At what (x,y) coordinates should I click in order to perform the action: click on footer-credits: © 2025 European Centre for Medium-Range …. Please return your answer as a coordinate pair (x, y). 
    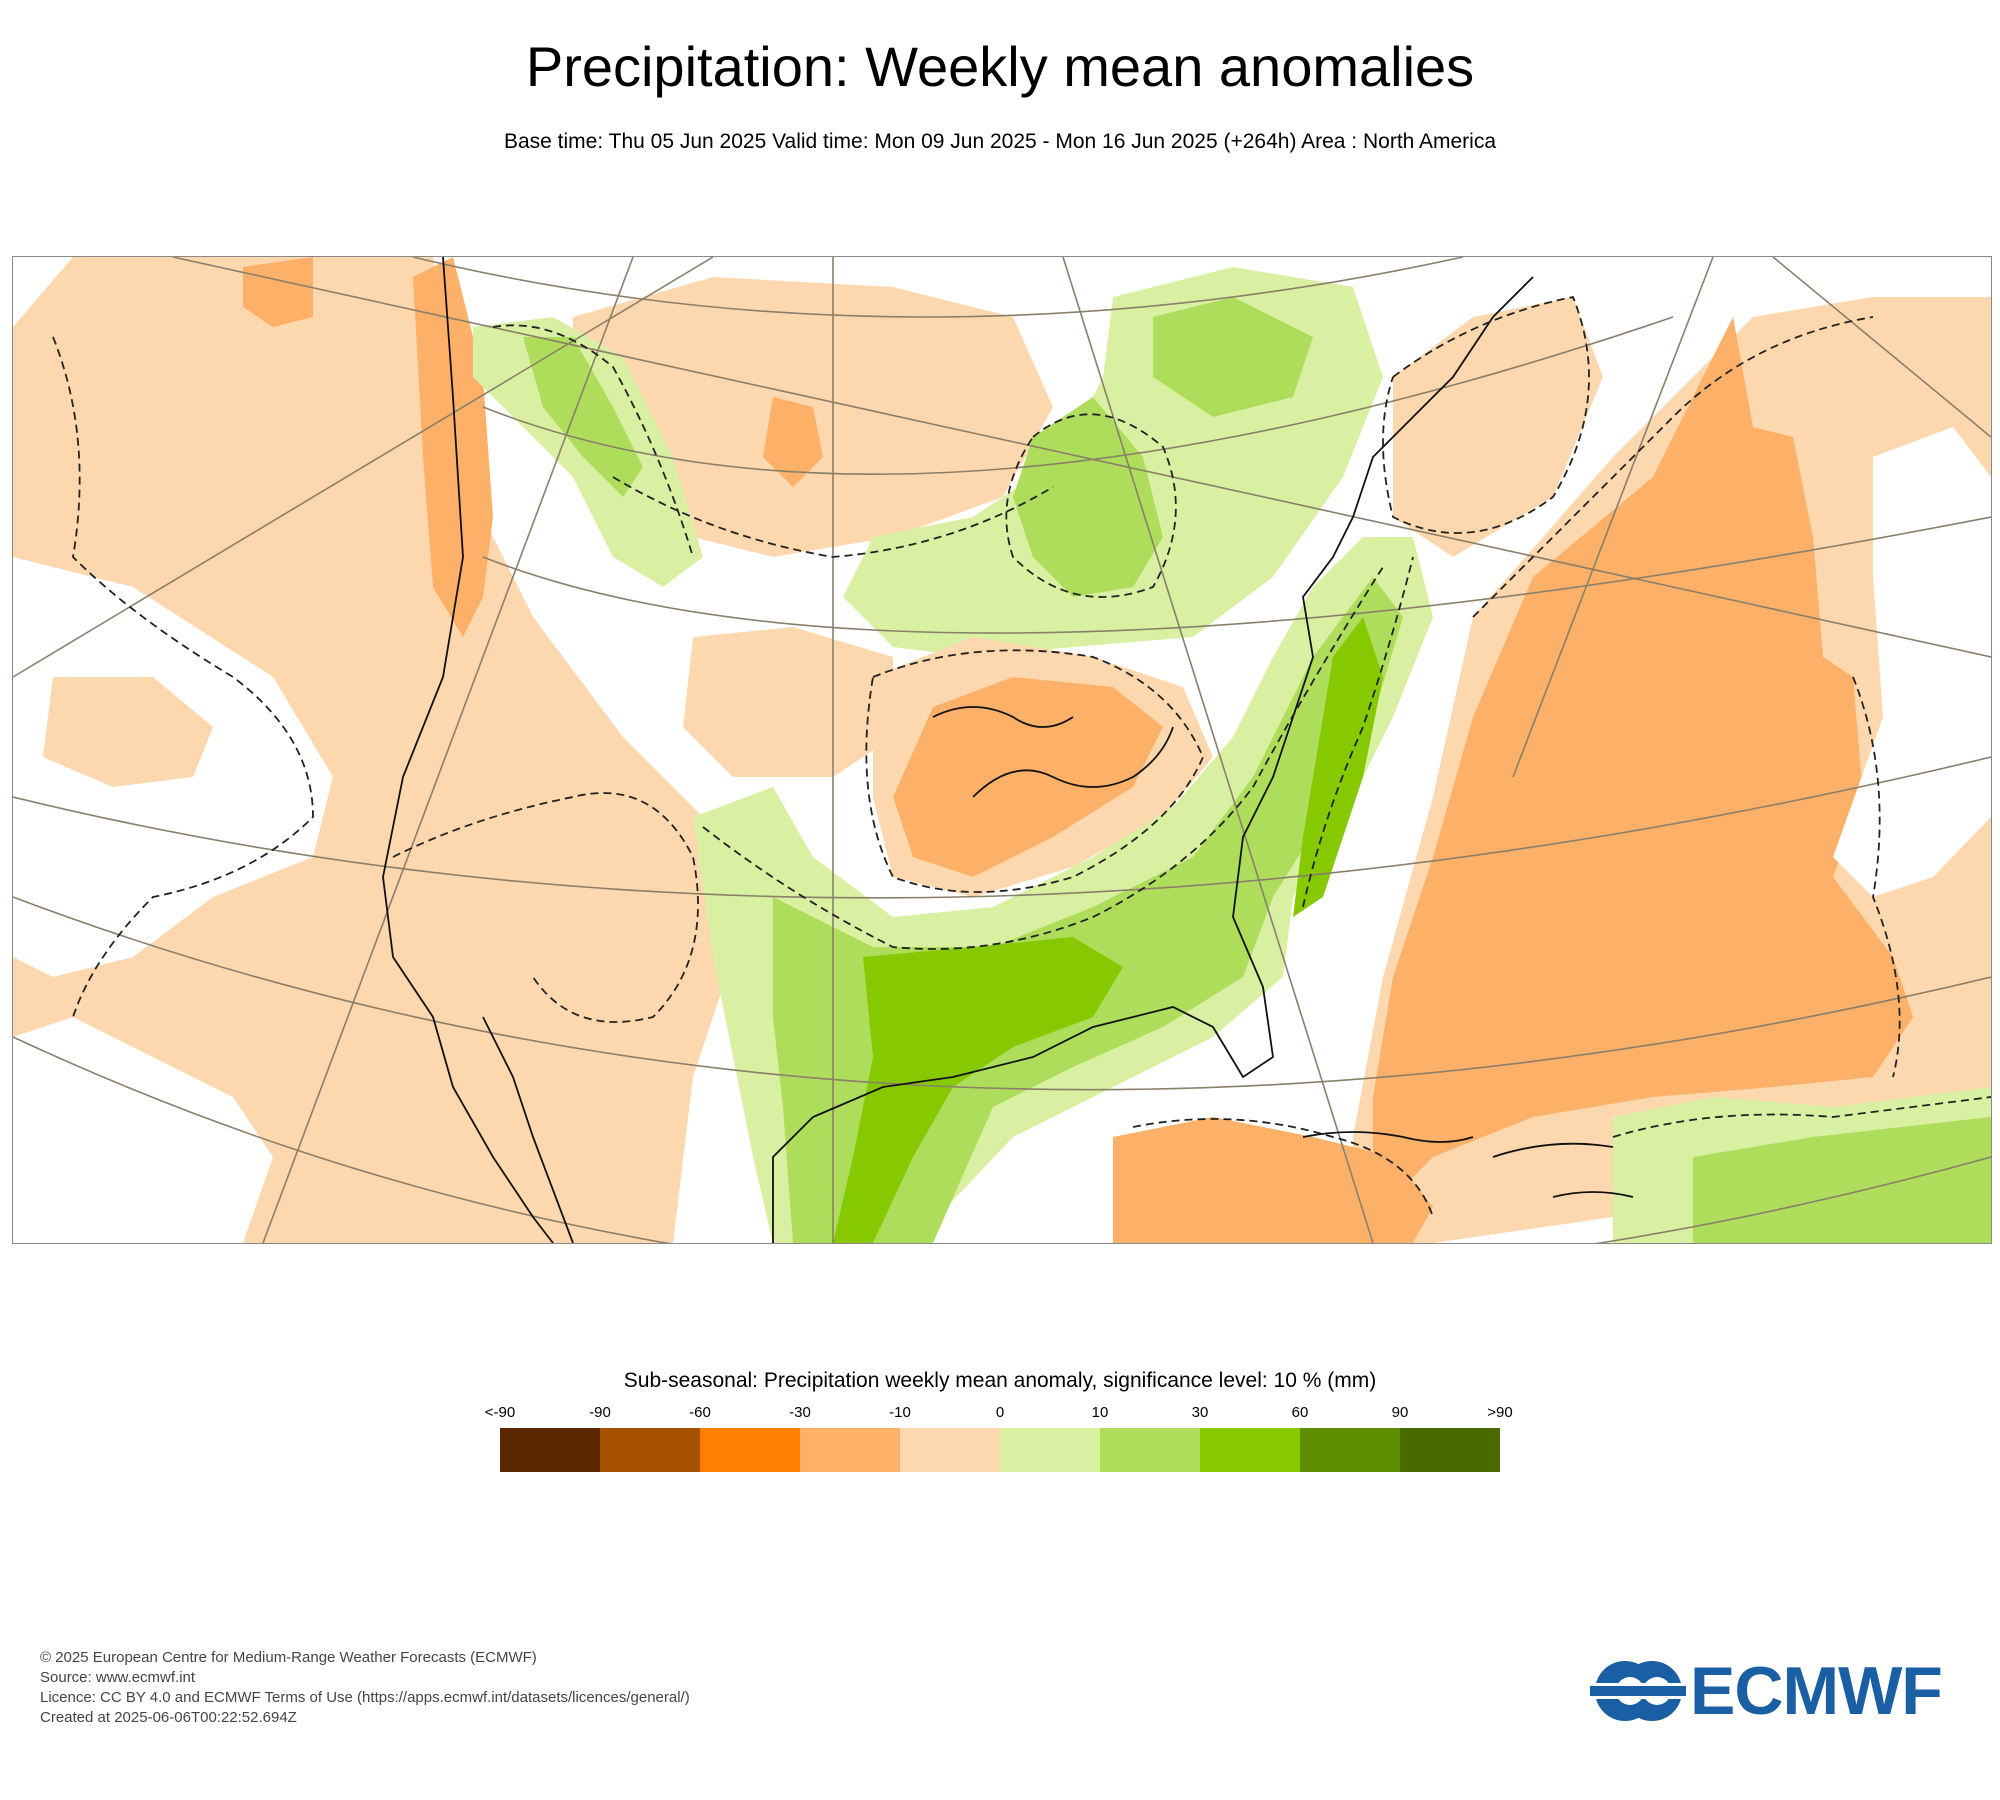
    Looking at the image, I should click on (365, 1688).